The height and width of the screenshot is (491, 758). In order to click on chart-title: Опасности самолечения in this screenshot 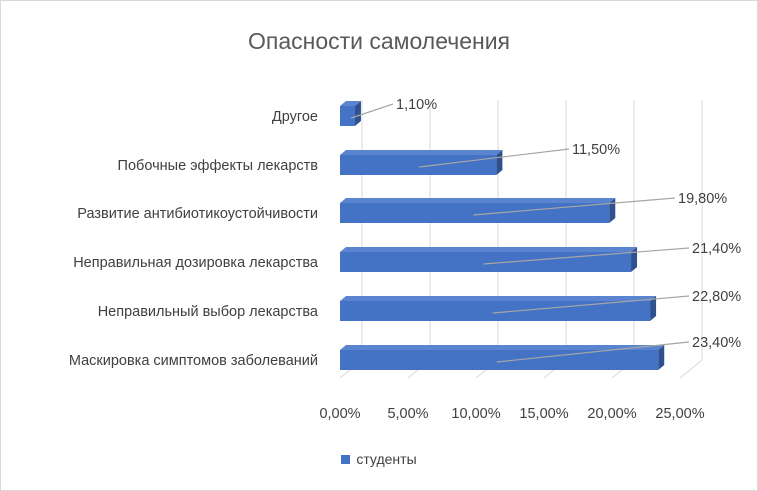, I will do `click(379, 41)`.